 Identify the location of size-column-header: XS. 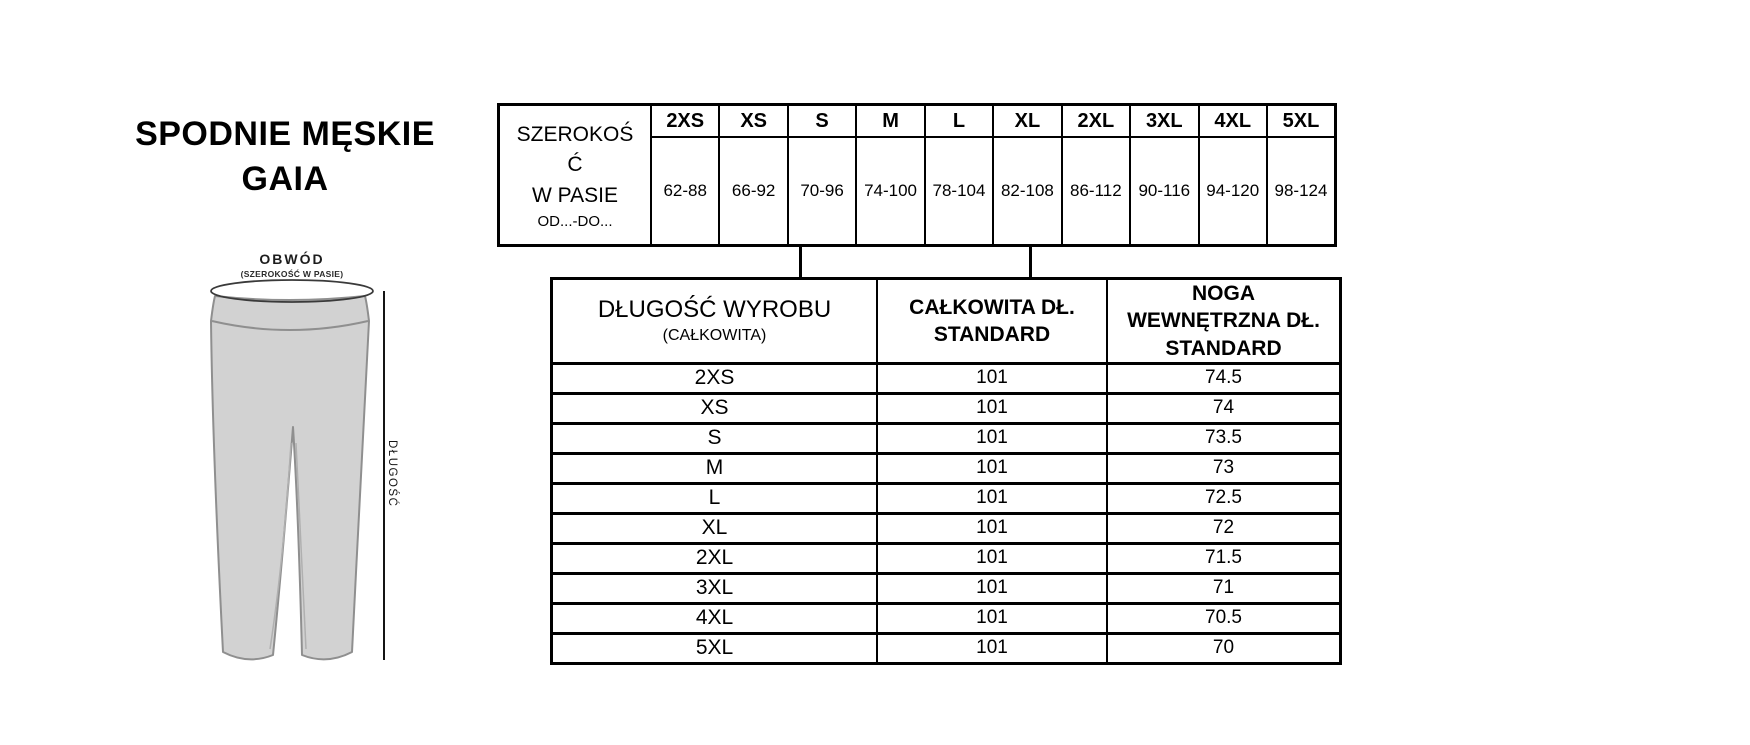
(753, 120).